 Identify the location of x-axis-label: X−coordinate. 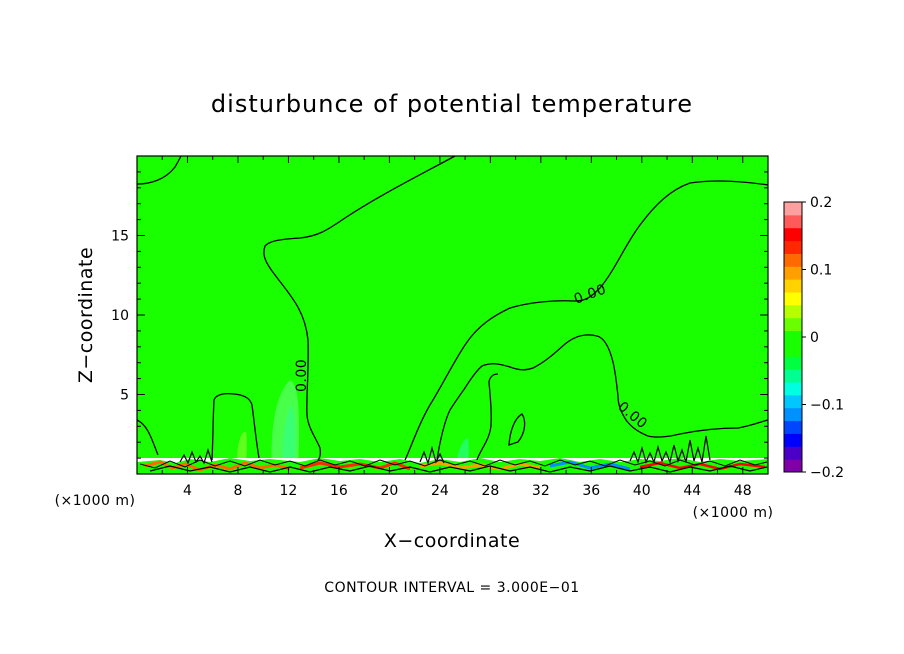
(452, 541).